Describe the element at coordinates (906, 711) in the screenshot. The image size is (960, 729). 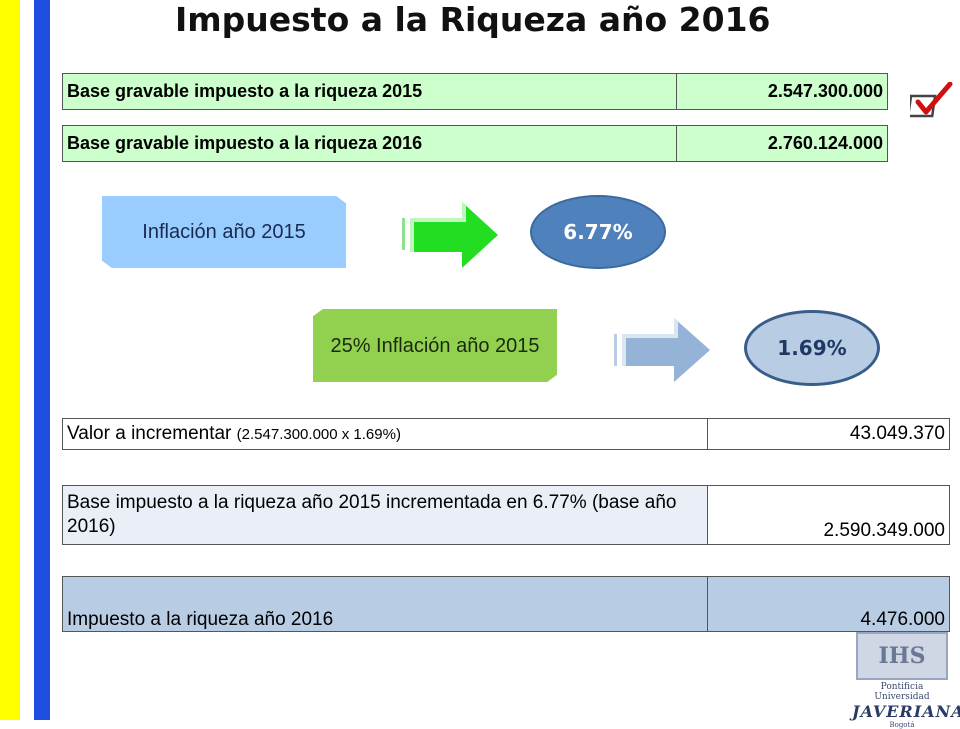
I see `logo-line2: JAVERIANA` at that location.